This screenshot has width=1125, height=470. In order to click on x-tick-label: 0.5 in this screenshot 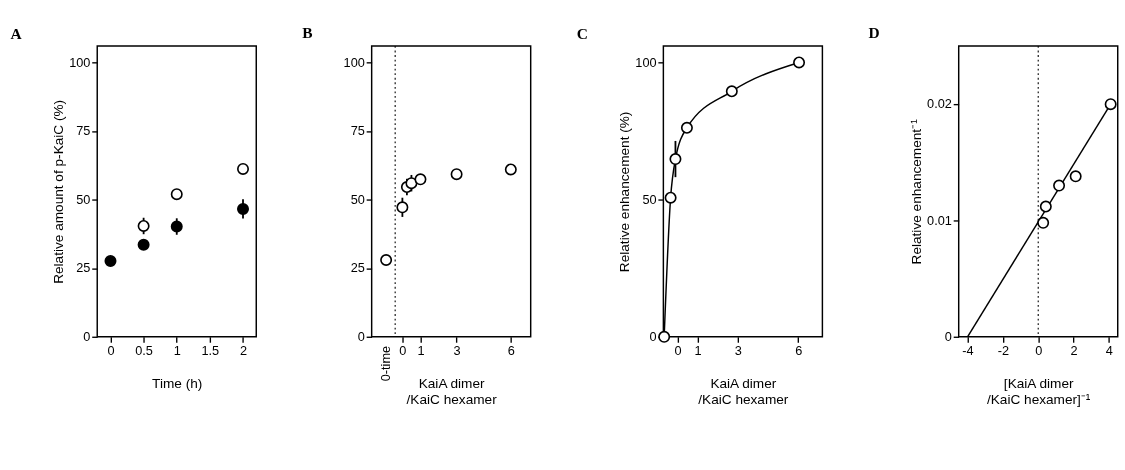, I will do `click(144, 350)`.